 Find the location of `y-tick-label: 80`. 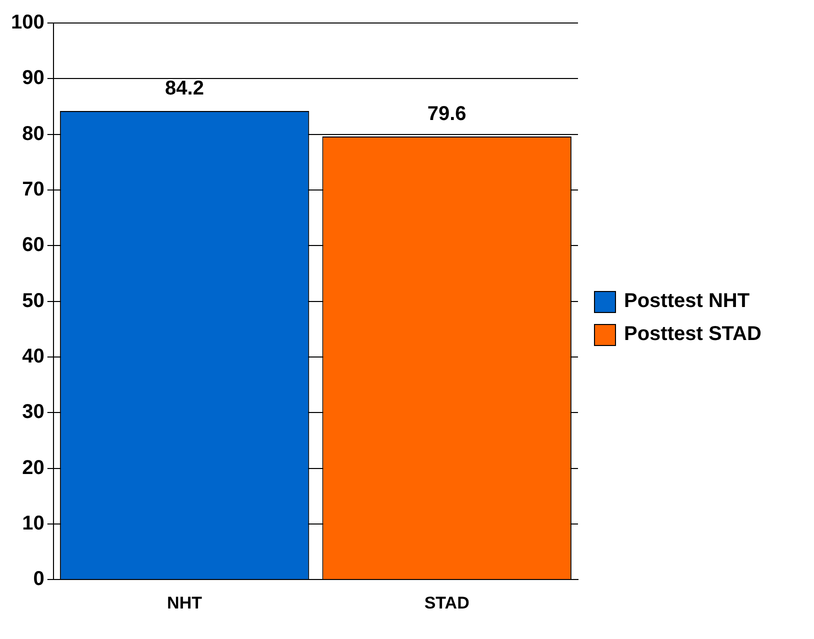

y-tick-label: 80 is located at coordinates (33, 133).